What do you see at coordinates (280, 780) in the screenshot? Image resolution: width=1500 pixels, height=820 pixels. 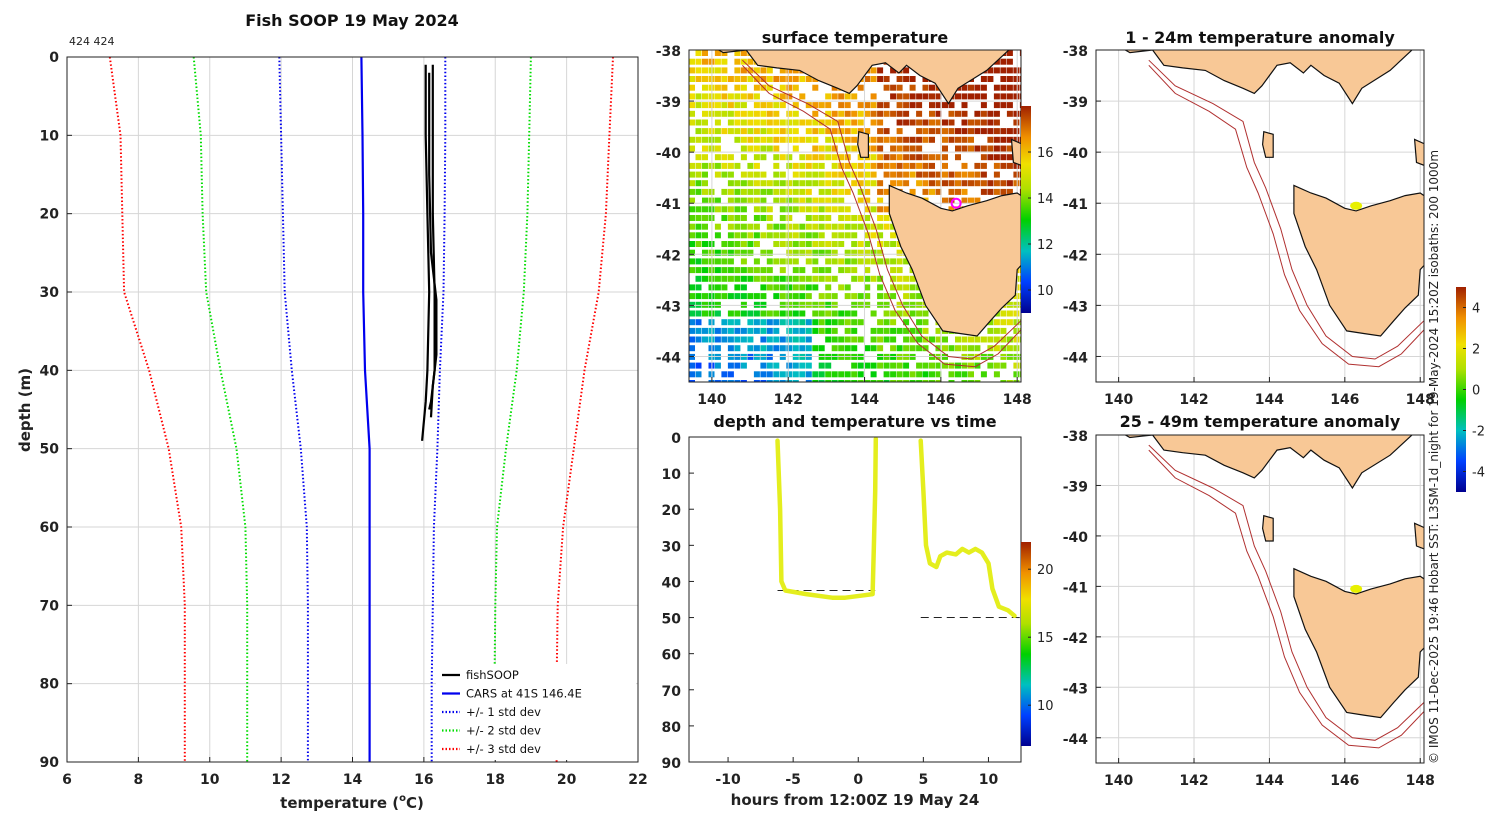 I see `tick-label-x: 12` at bounding box center [280, 780].